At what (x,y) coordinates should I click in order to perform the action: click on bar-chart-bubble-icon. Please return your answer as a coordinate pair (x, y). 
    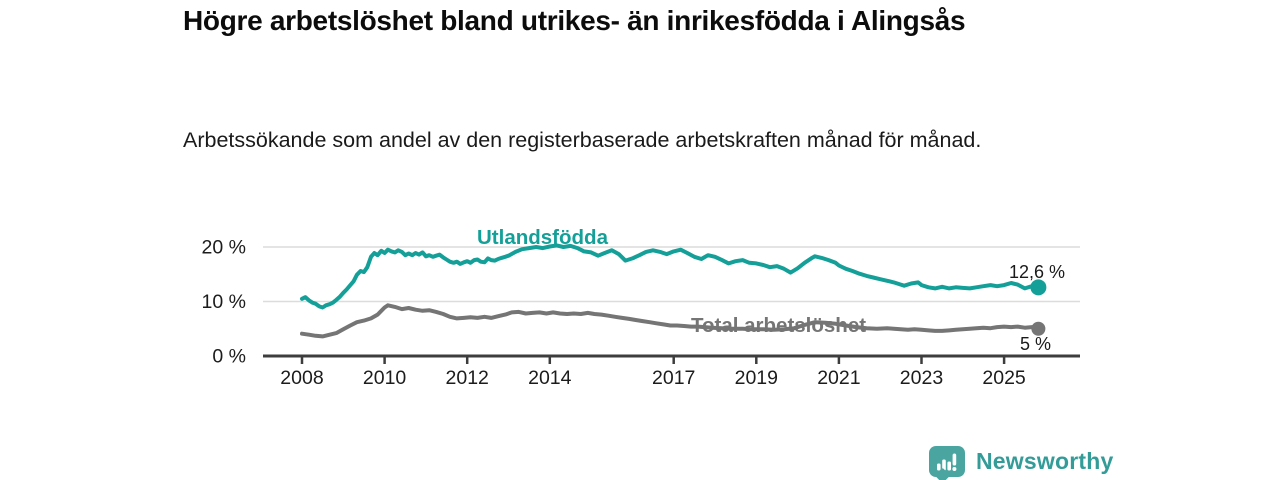
    Looking at the image, I should click on (947, 461).